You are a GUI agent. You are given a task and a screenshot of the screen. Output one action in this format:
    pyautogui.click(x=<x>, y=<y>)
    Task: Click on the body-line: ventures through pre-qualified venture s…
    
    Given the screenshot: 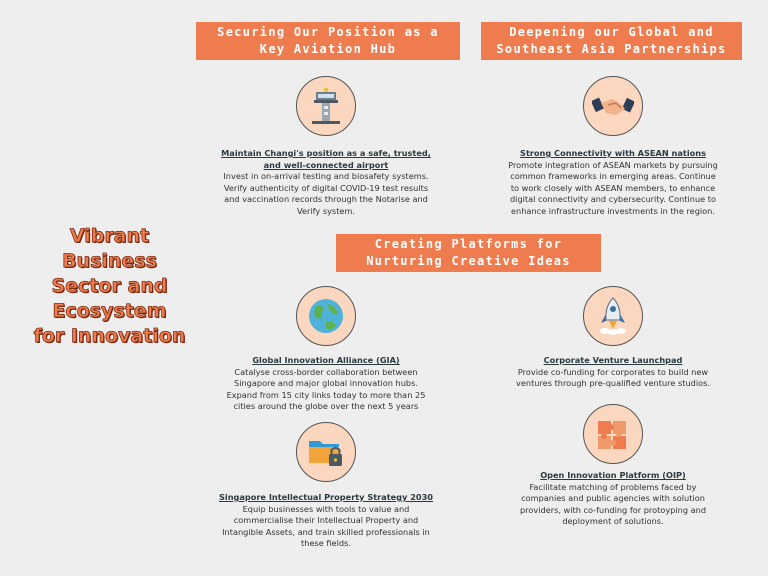 What is the action you would take?
    pyautogui.click(x=613, y=383)
    